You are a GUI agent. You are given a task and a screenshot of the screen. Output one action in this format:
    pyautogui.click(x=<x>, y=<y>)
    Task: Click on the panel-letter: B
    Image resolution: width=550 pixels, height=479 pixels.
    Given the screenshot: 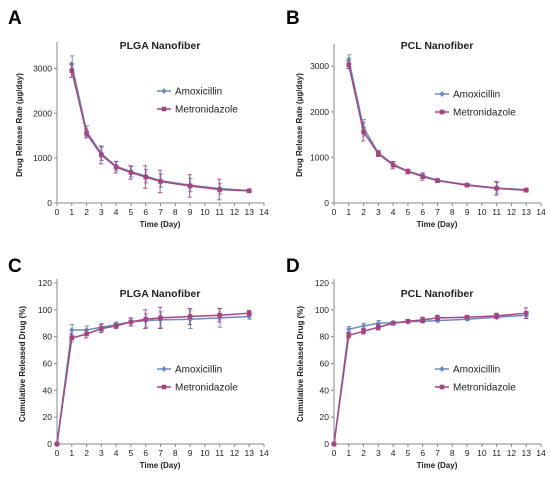 What is the action you would take?
    pyautogui.click(x=293, y=18)
    